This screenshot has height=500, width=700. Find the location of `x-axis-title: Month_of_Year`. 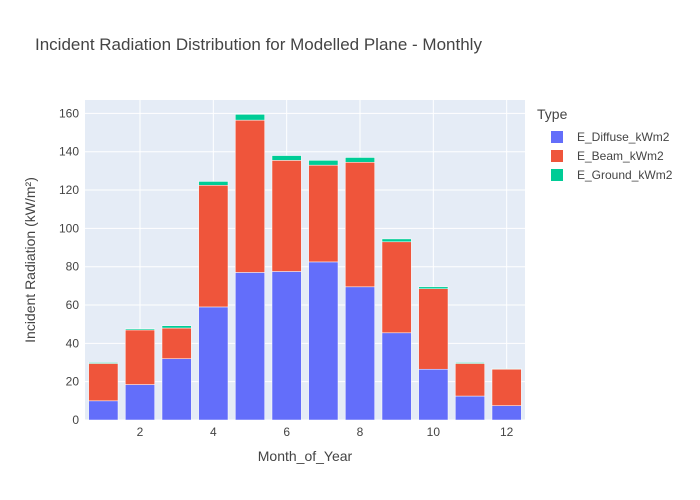

x-axis-title: Month_of_Year is located at coordinates (305, 456).